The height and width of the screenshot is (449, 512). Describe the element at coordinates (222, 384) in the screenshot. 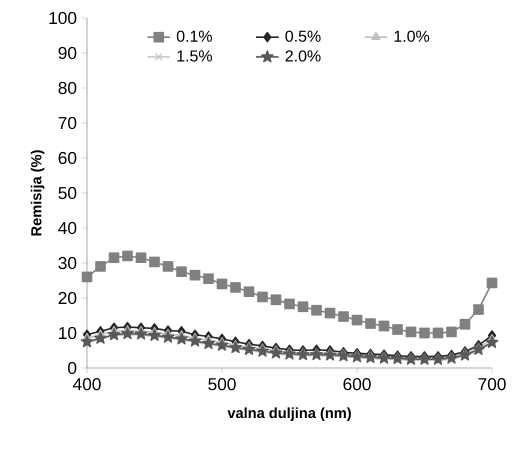

I see `x-tick-label: 500` at that location.